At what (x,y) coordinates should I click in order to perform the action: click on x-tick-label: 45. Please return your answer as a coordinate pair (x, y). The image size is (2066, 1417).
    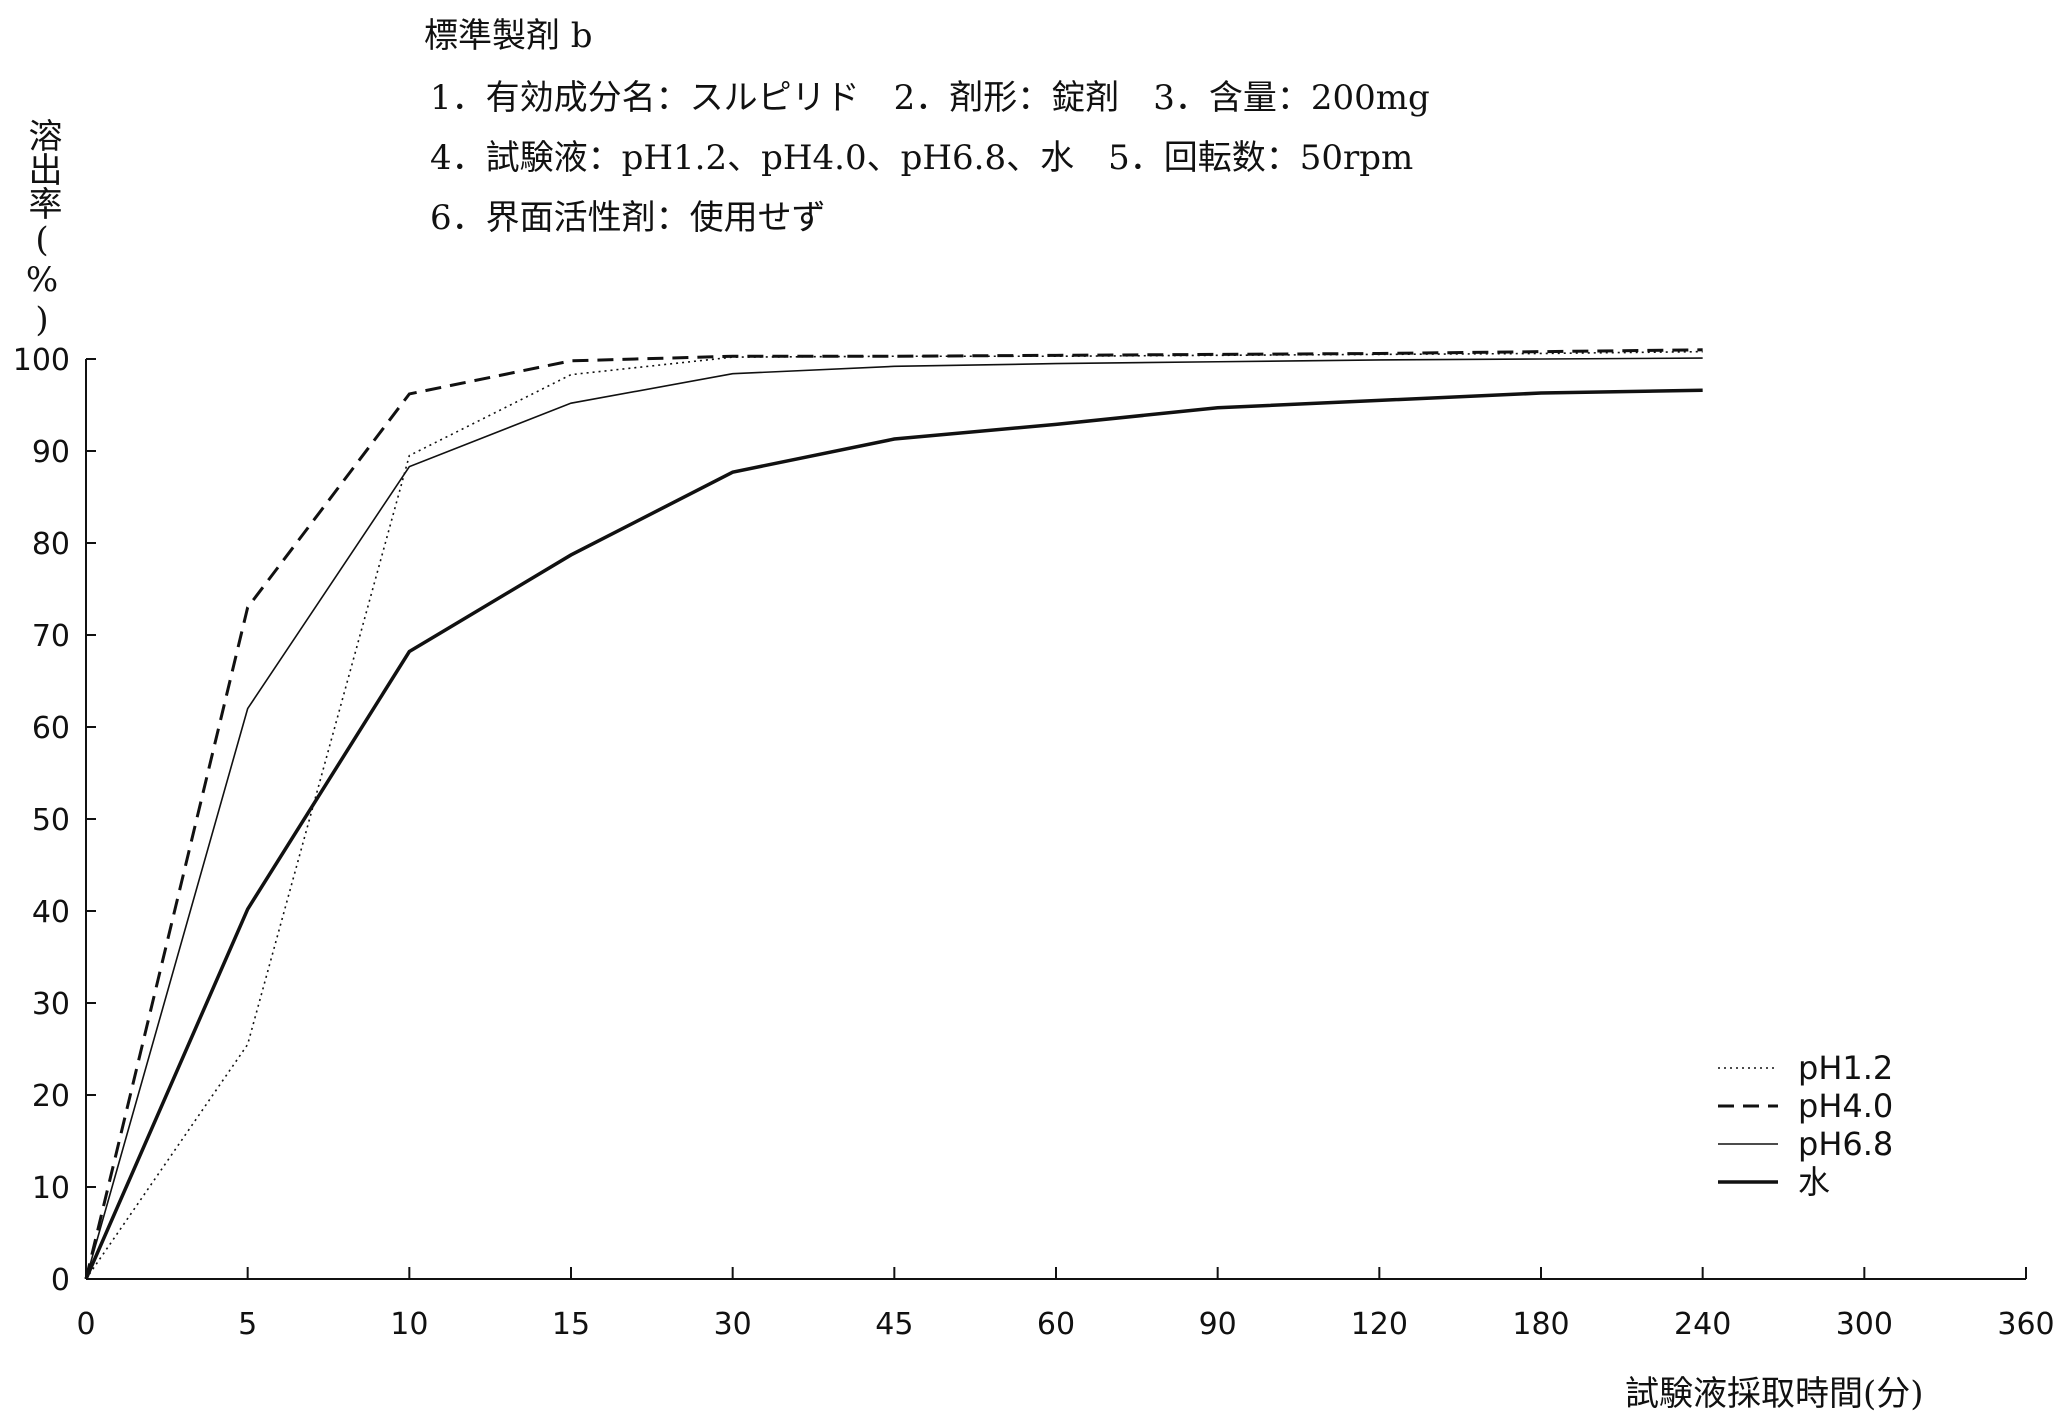
    Looking at the image, I should click on (894, 1324).